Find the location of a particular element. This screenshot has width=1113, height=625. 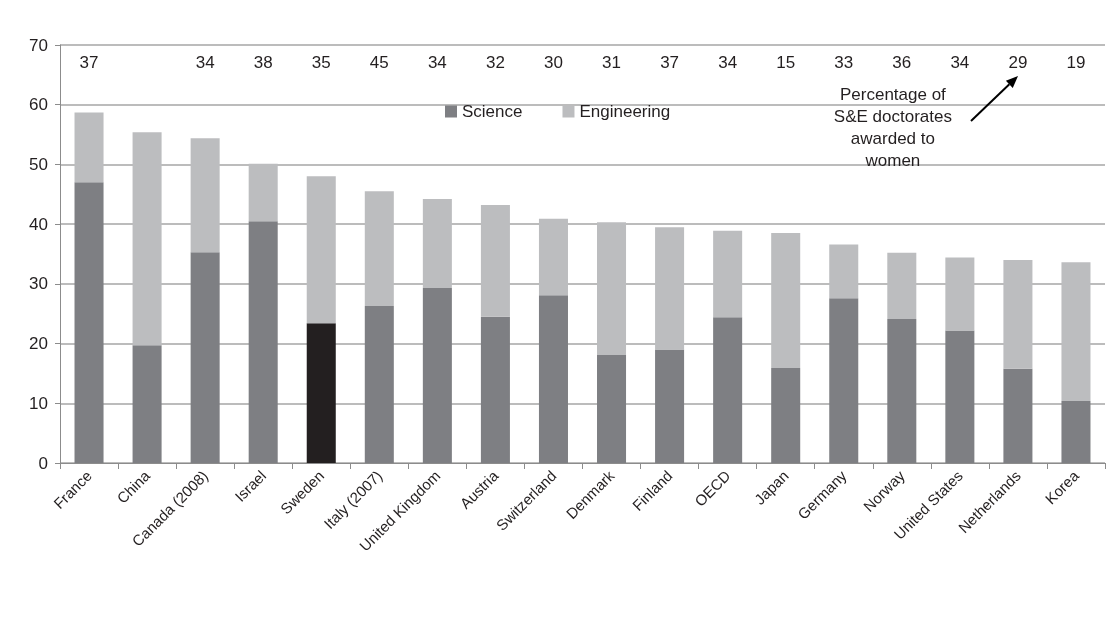

y-tick-label: 20 is located at coordinates (38, 344).